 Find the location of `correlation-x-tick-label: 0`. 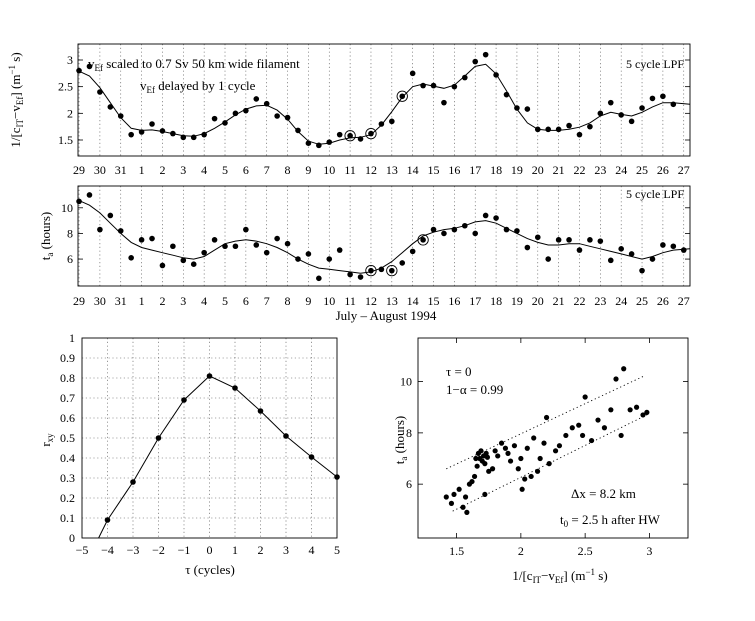

correlation-x-tick-label: 0 is located at coordinates (210, 550).